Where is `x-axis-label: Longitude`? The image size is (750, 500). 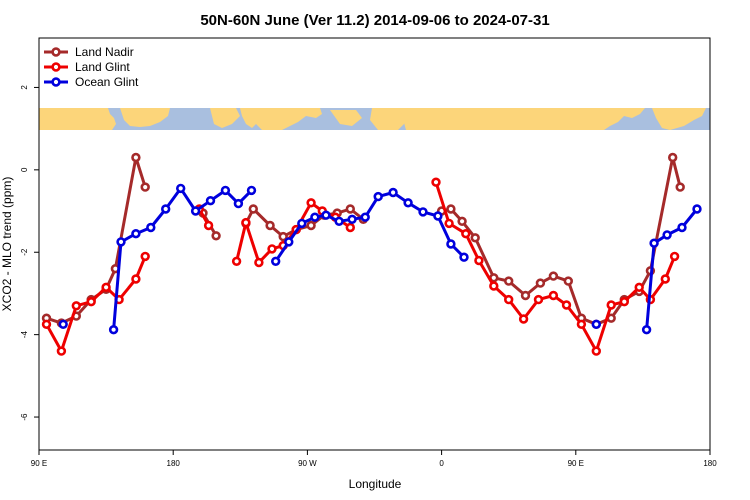
x-axis-label: Longitude is located at coordinates (375, 484).